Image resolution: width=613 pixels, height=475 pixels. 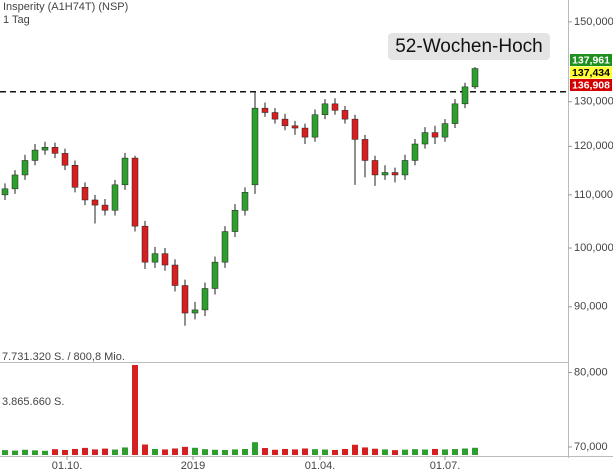 What do you see at coordinates (65, 7) in the screenshot?
I see `chart-title: Insperity (A1H74T) (NSP)` at bounding box center [65, 7].